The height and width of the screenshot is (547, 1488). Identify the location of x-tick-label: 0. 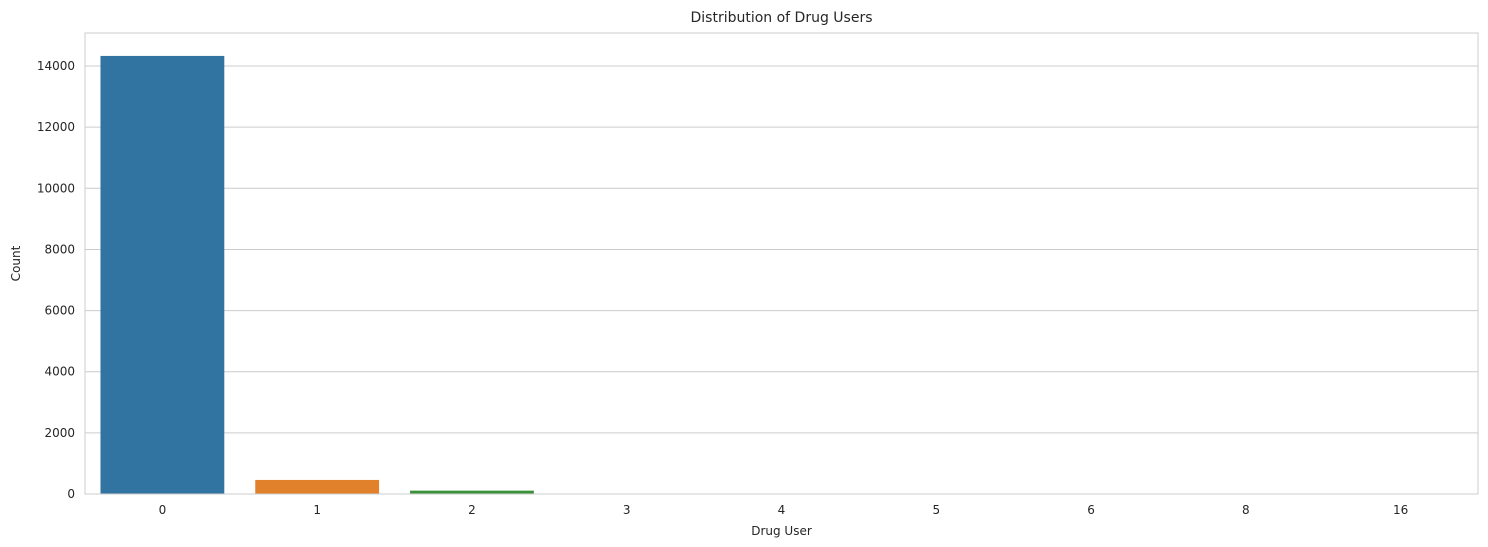
(163, 510).